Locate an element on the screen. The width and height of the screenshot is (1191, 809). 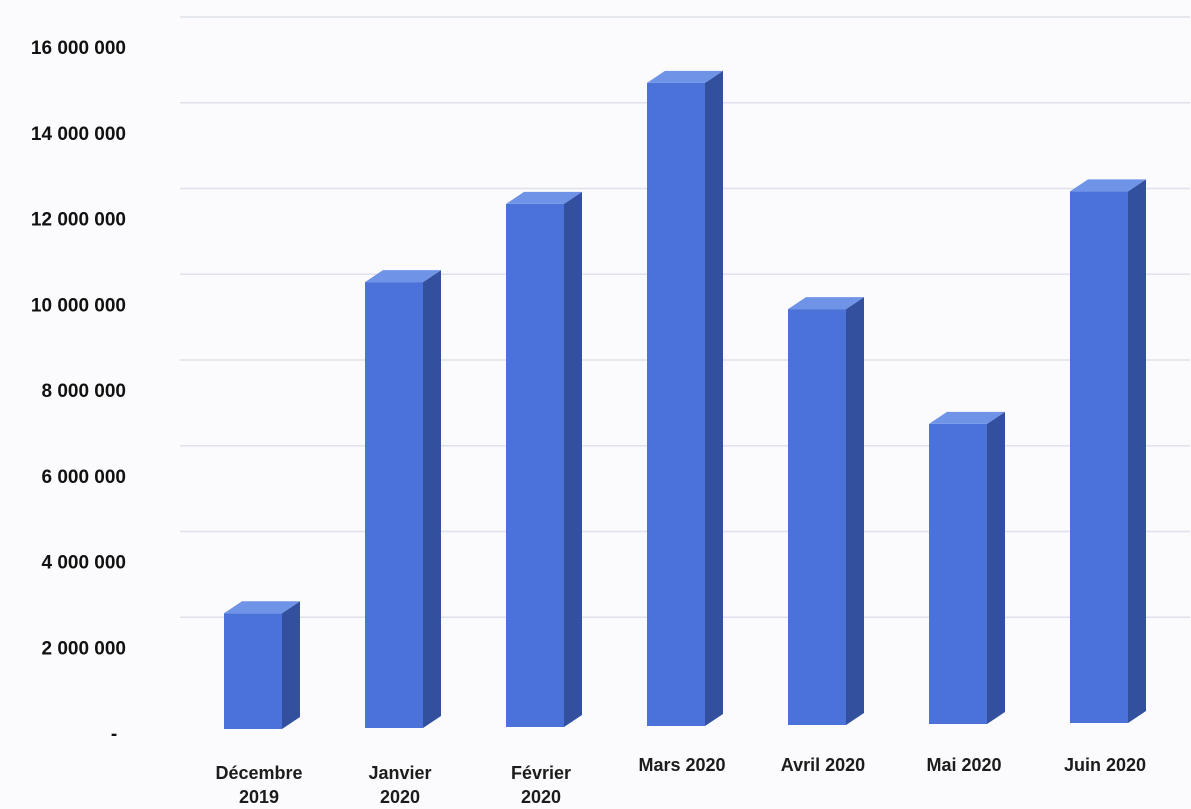
x-tick-label: Décembre 2019 is located at coordinates (258, 785).